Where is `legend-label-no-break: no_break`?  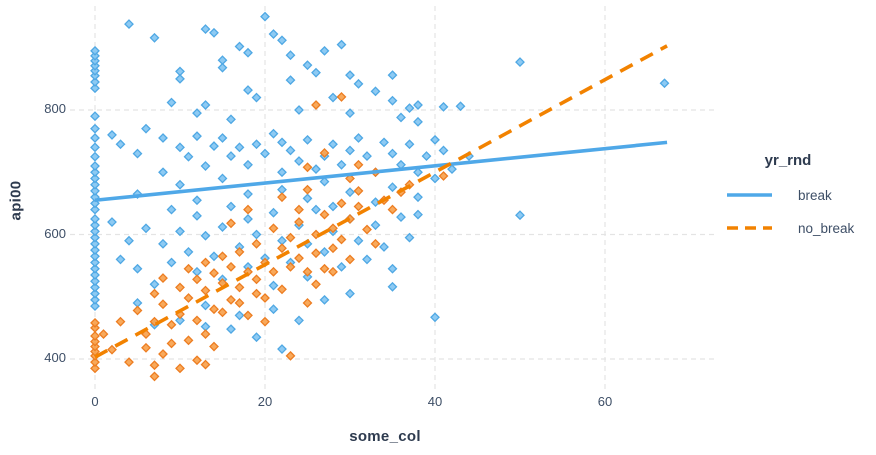
legend-label-no-break: no_break is located at coordinates (826, 228).